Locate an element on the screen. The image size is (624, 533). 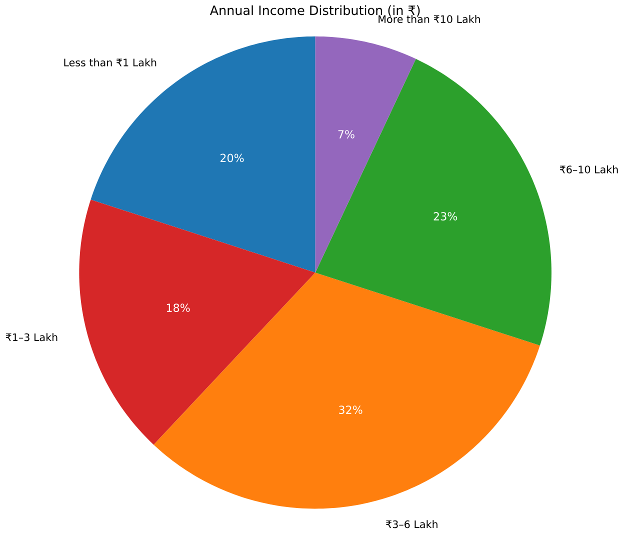
slice-label: ₹1–3 Lakh is located at coordinates (32, 336).